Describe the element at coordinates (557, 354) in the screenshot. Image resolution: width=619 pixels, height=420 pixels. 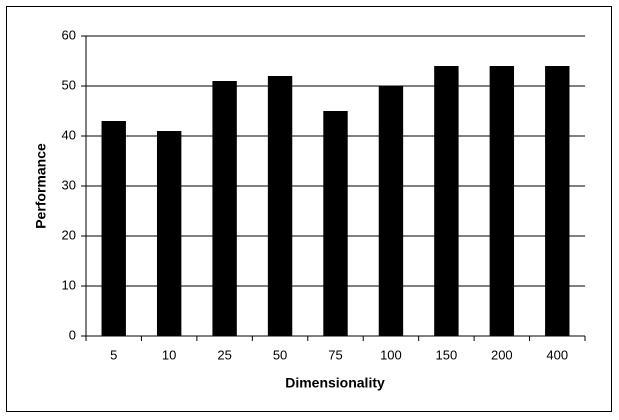
I see `x-tick-label: 400` at that location.